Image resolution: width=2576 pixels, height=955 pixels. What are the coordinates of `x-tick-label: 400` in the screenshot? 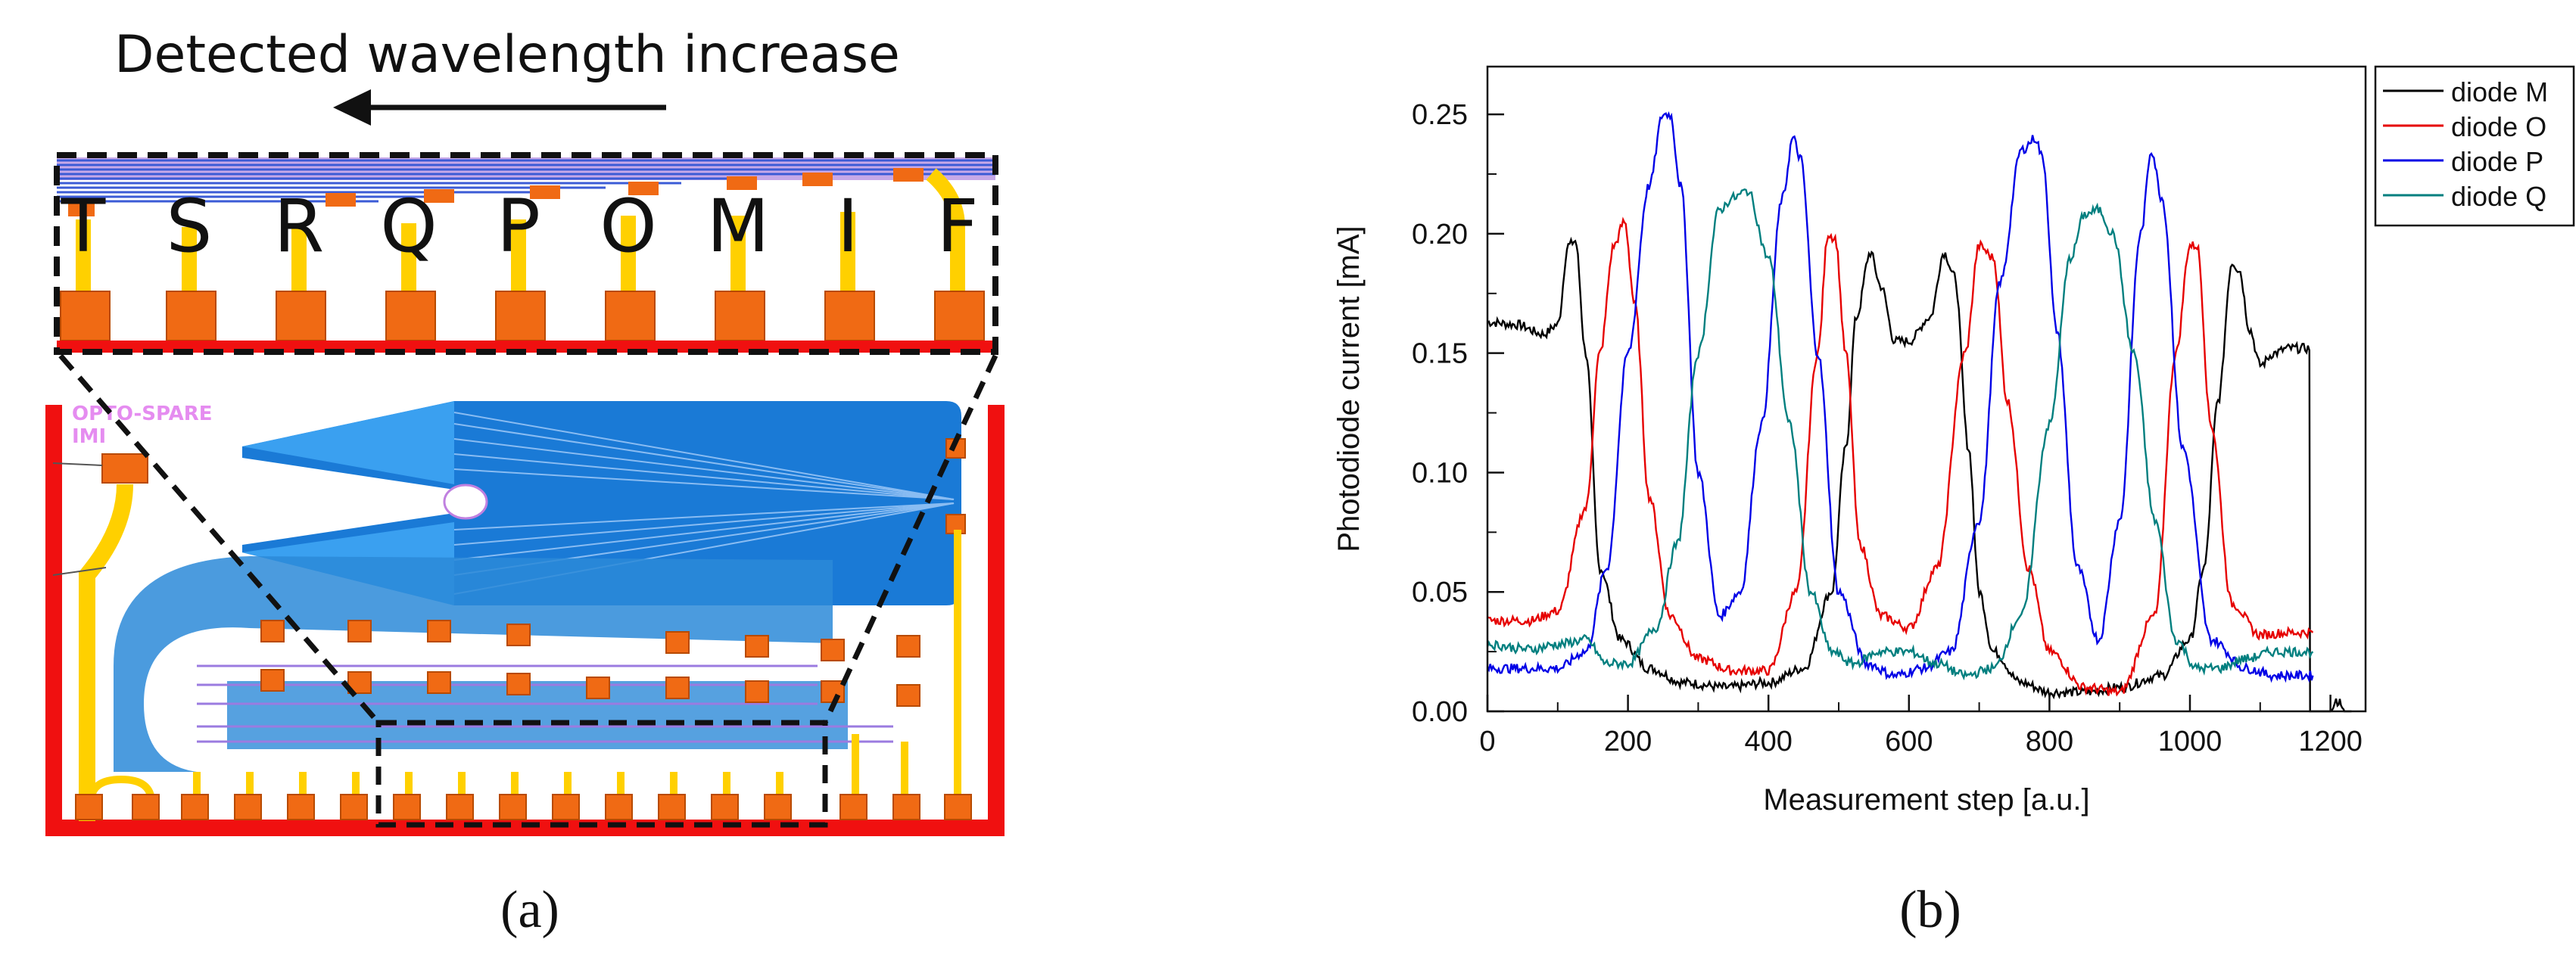 It's located at (1768, 741).